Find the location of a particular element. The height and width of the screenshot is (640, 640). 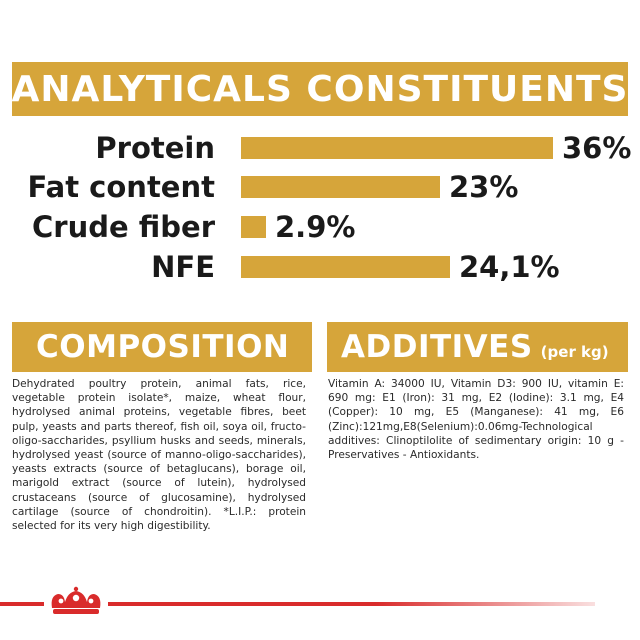

additives-unit: (per kg) is located at coordinates (574, 352).